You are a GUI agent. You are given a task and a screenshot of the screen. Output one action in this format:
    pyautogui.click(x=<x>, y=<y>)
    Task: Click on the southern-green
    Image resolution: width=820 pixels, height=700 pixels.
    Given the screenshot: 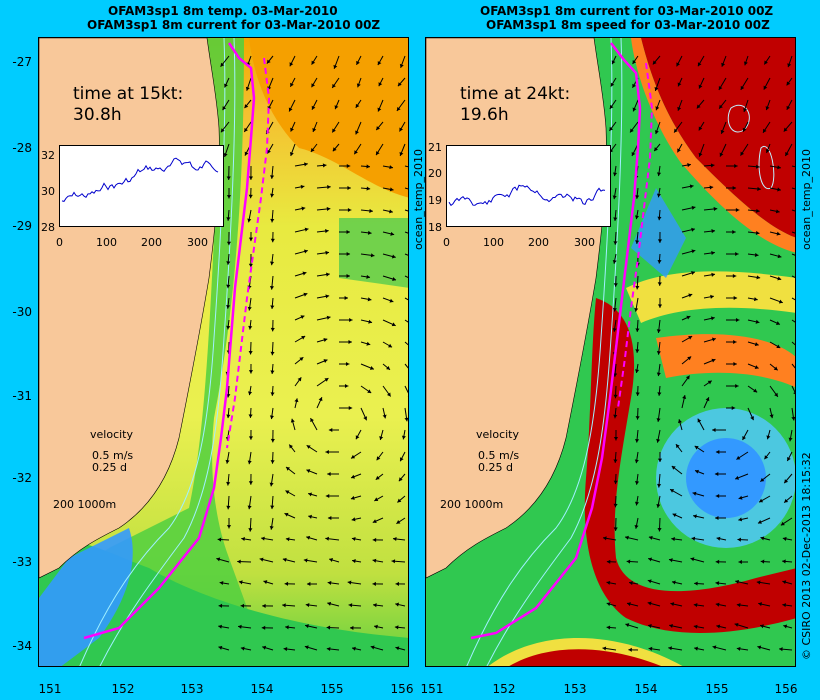 What is the action you would take?
    pyautogui.click(x=223, y=602)
    